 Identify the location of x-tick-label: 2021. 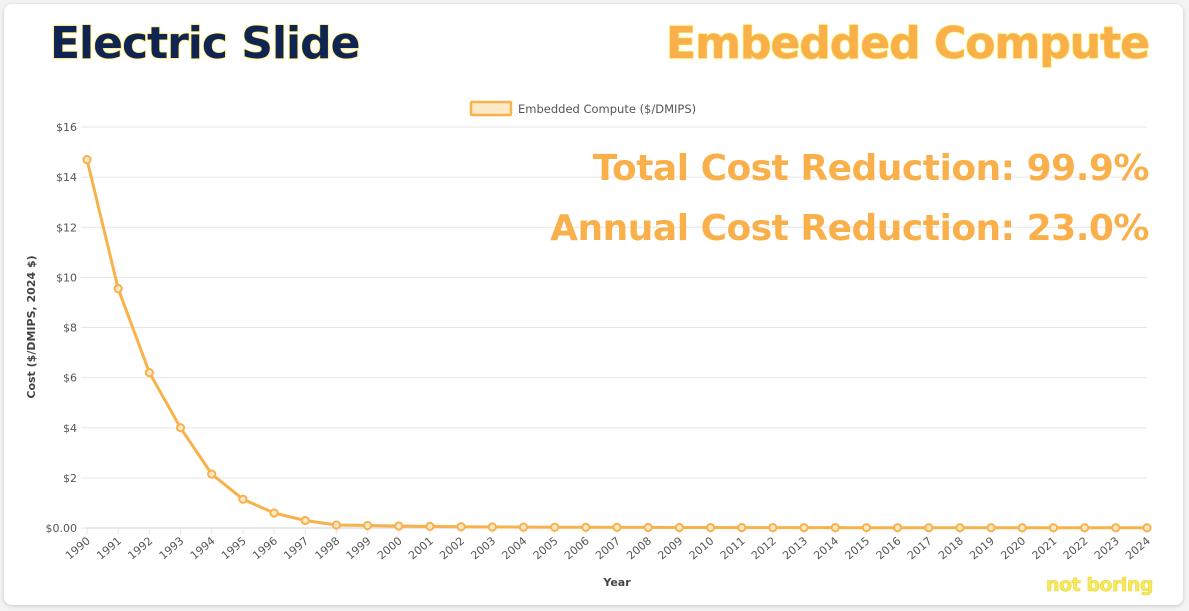
(1045, 548).